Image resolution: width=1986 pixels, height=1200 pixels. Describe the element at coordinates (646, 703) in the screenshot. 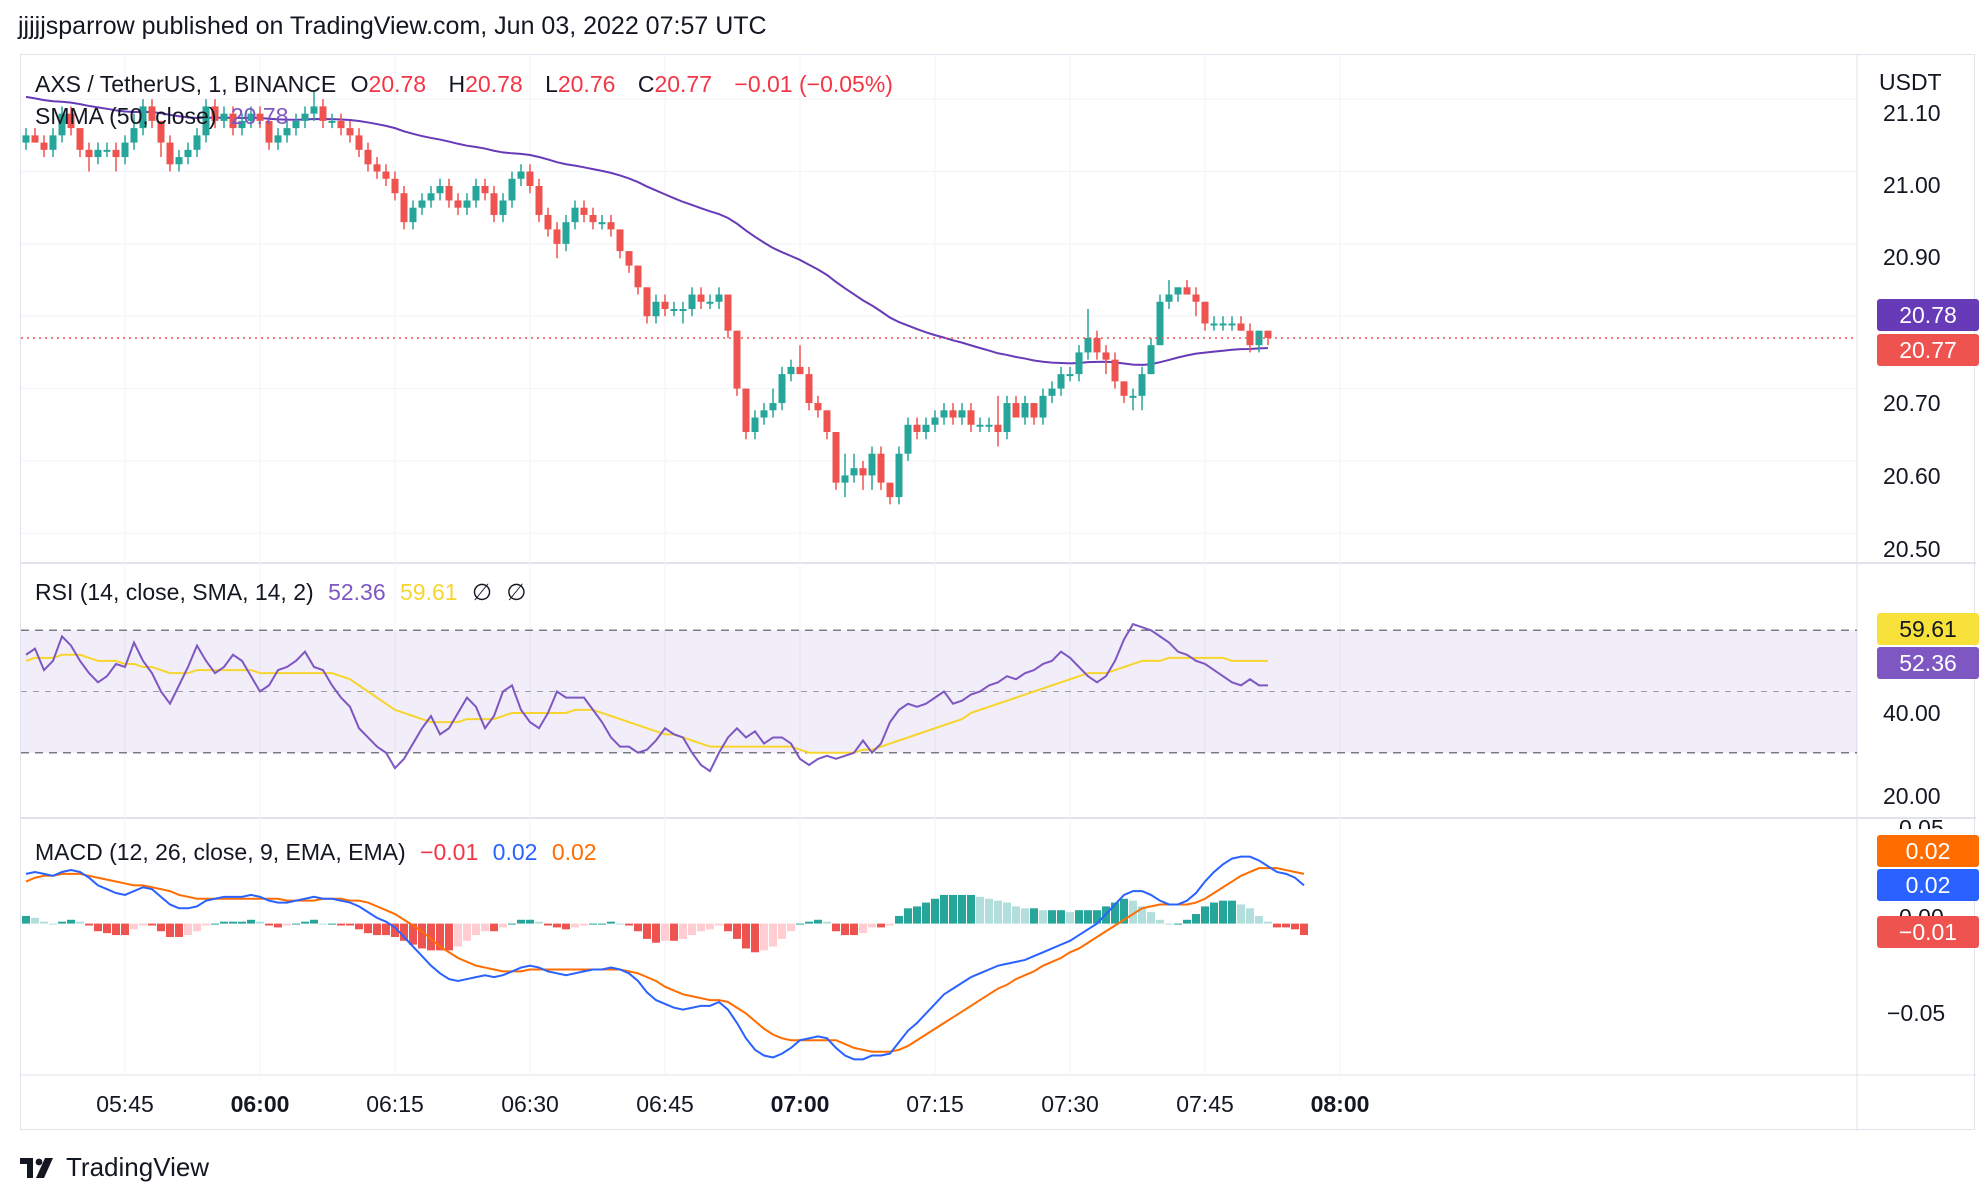

I see `rsi-ma-line` at that location.